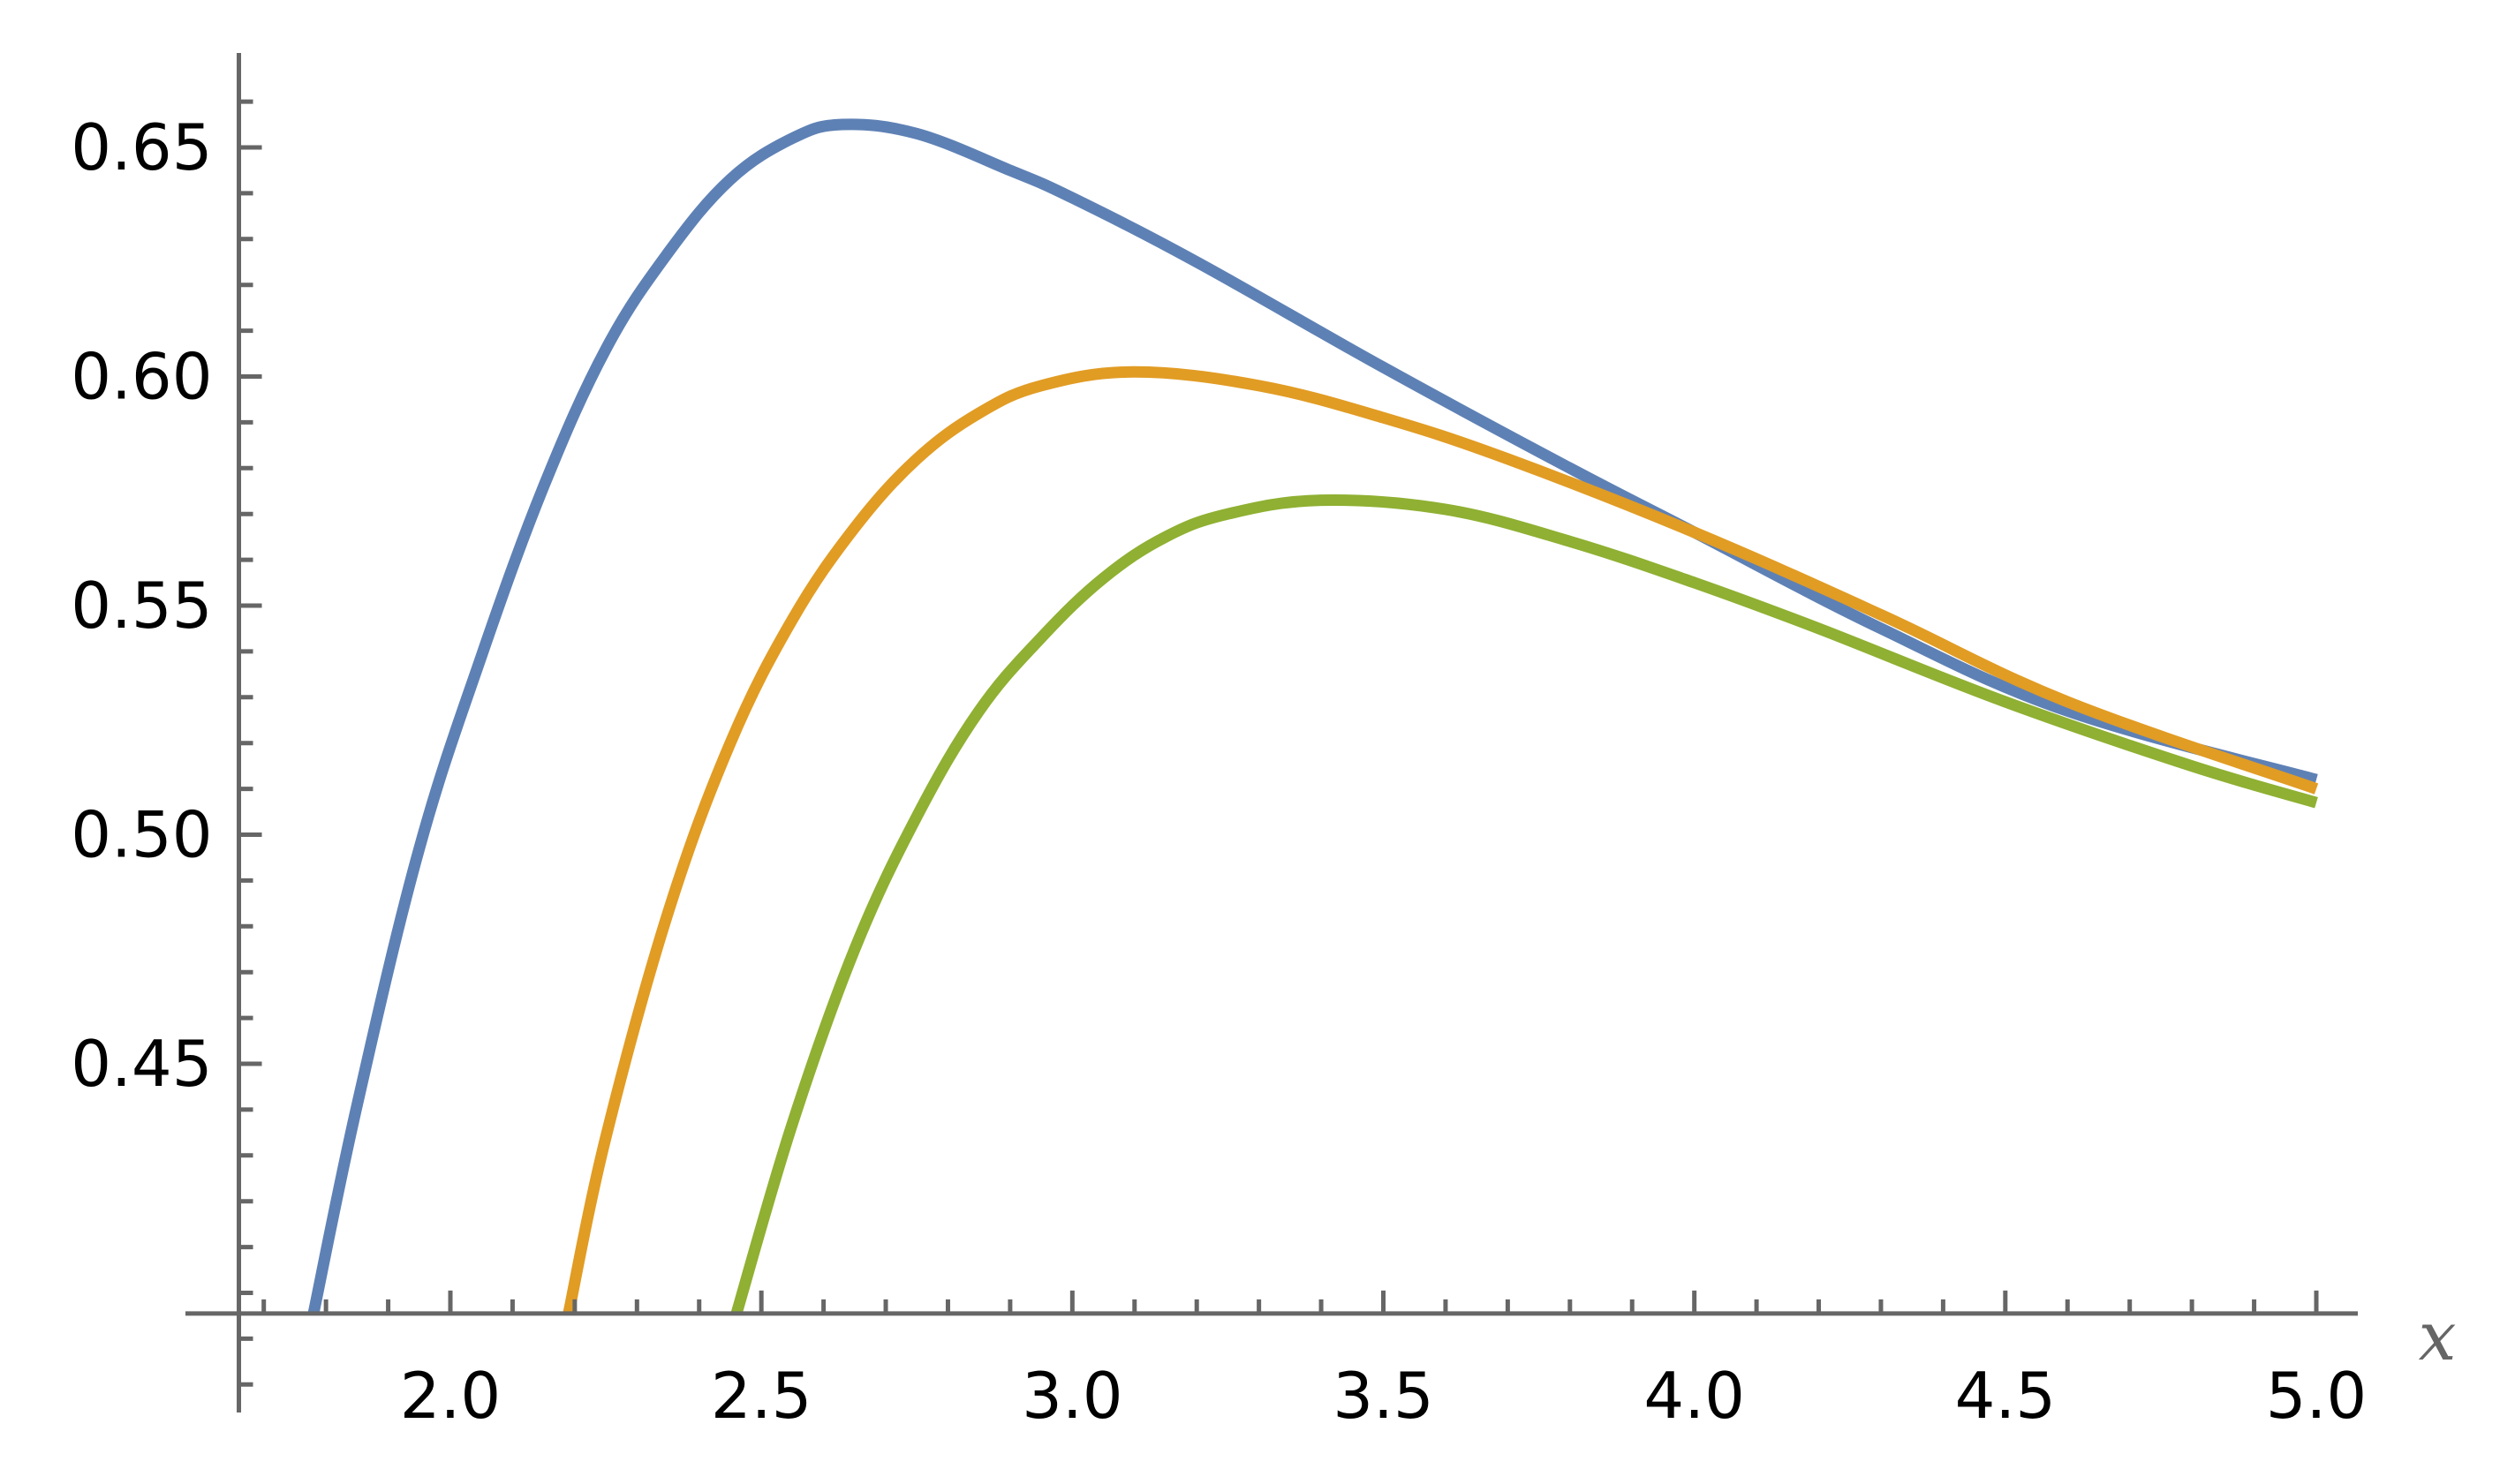  I want to click on y-tick-label: 0.60, so click(141, 377).